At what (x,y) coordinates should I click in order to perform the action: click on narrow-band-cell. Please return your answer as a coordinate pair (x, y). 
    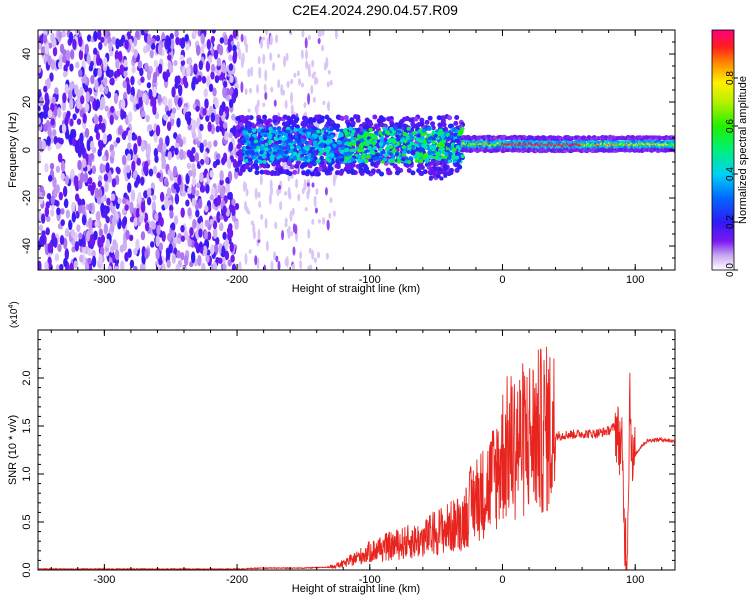
    Looking at the image, I should click on (673, 143).